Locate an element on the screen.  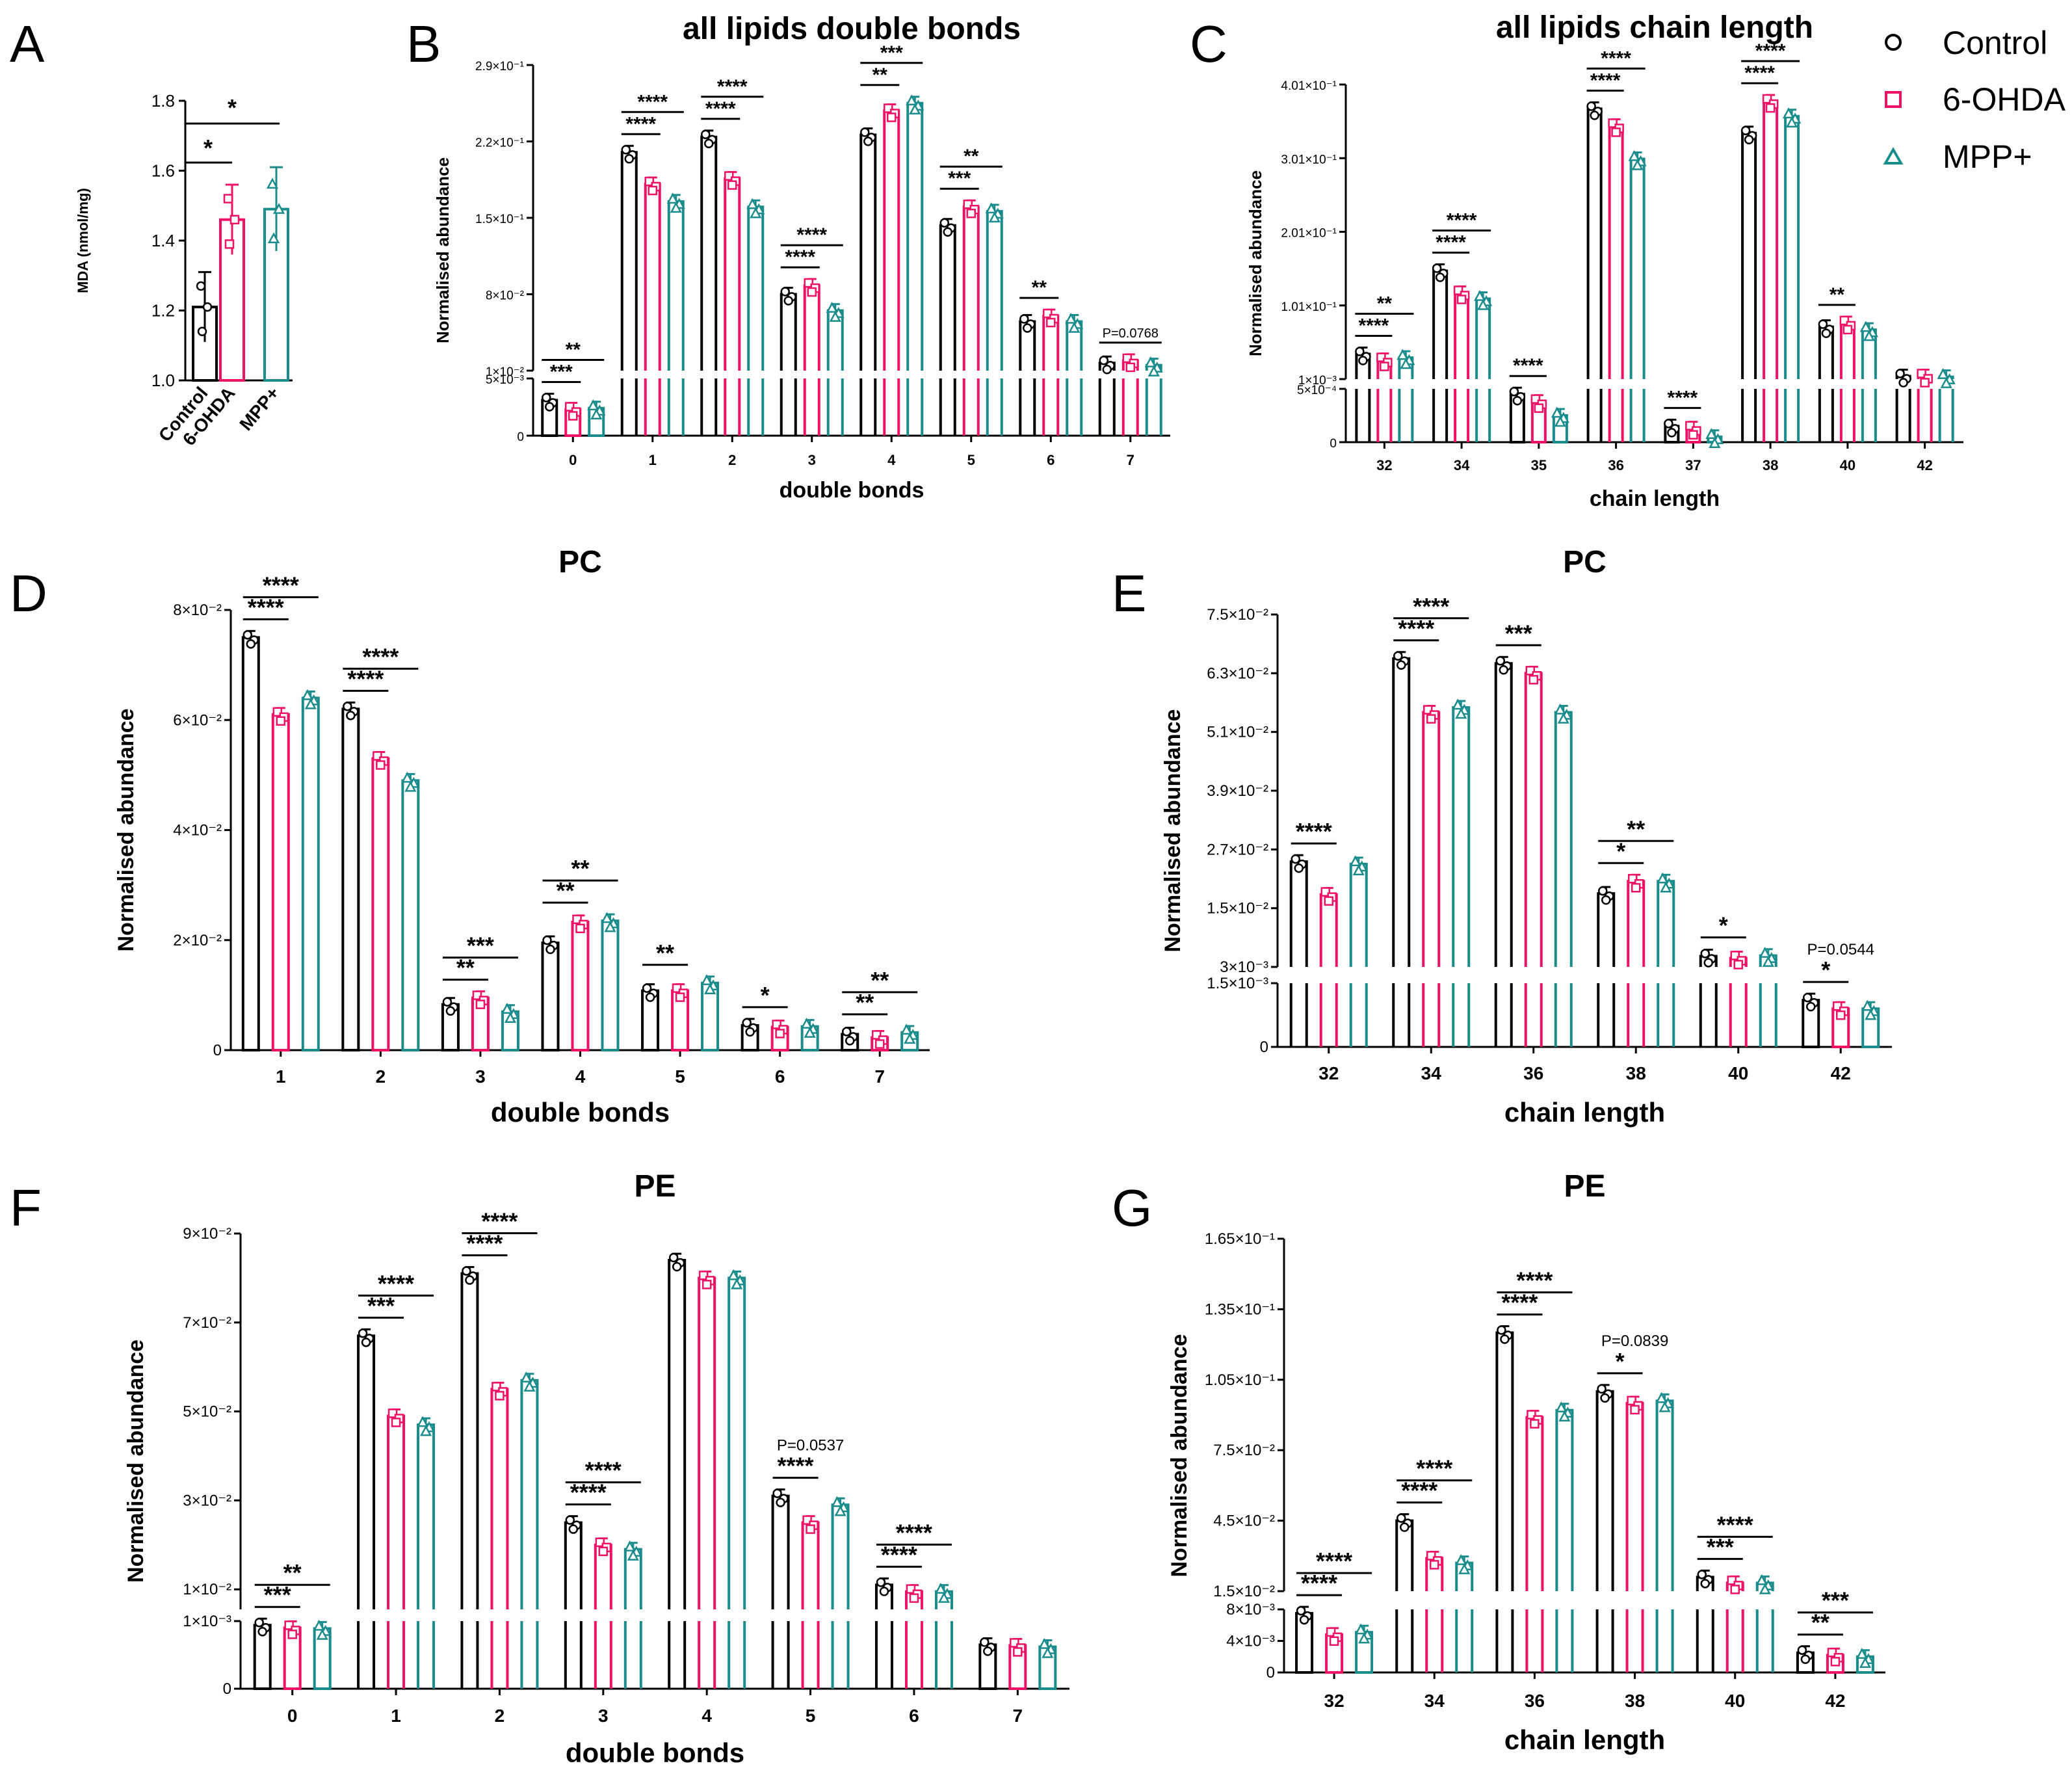
bar-4-6-ohda is located at coordinates (580, 985).